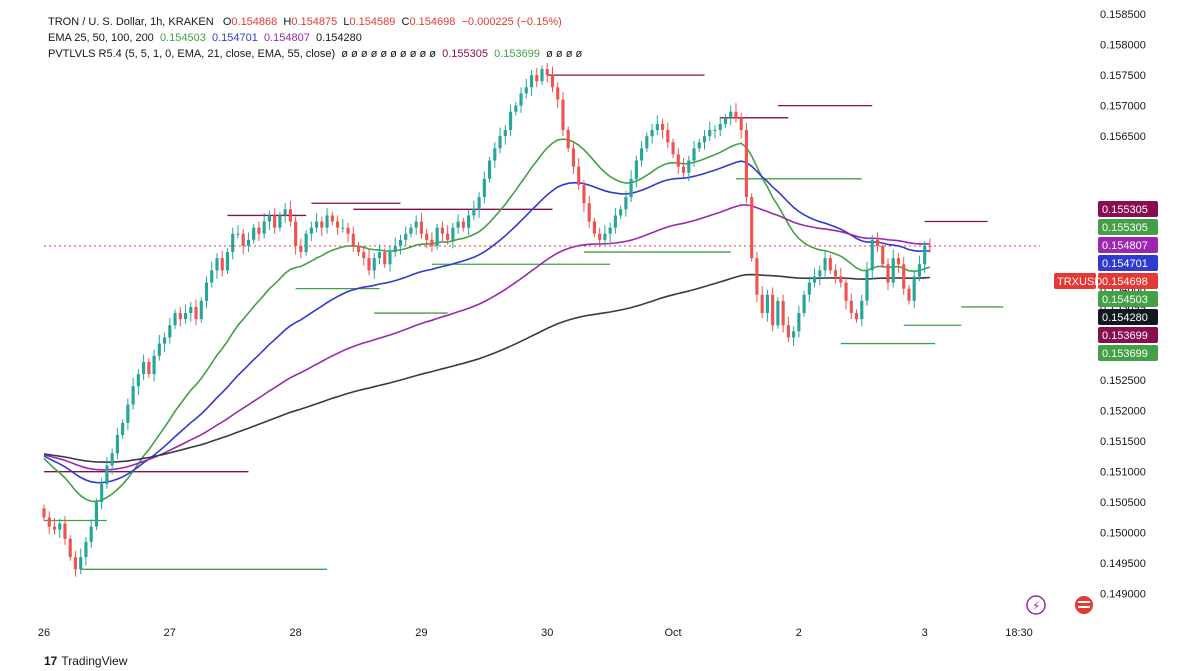 This screenshot has height=671, width=1200. I want to click on x-tick-label: 2, so click(799, 633).